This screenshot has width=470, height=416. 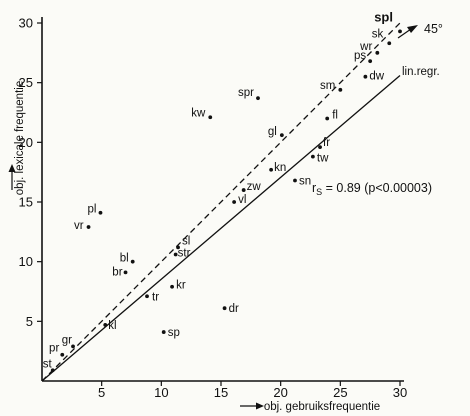 What do you see at coordinates (178, 247) in the screenshot?
I see `data-point-sl` at bounding box center [178, 247].